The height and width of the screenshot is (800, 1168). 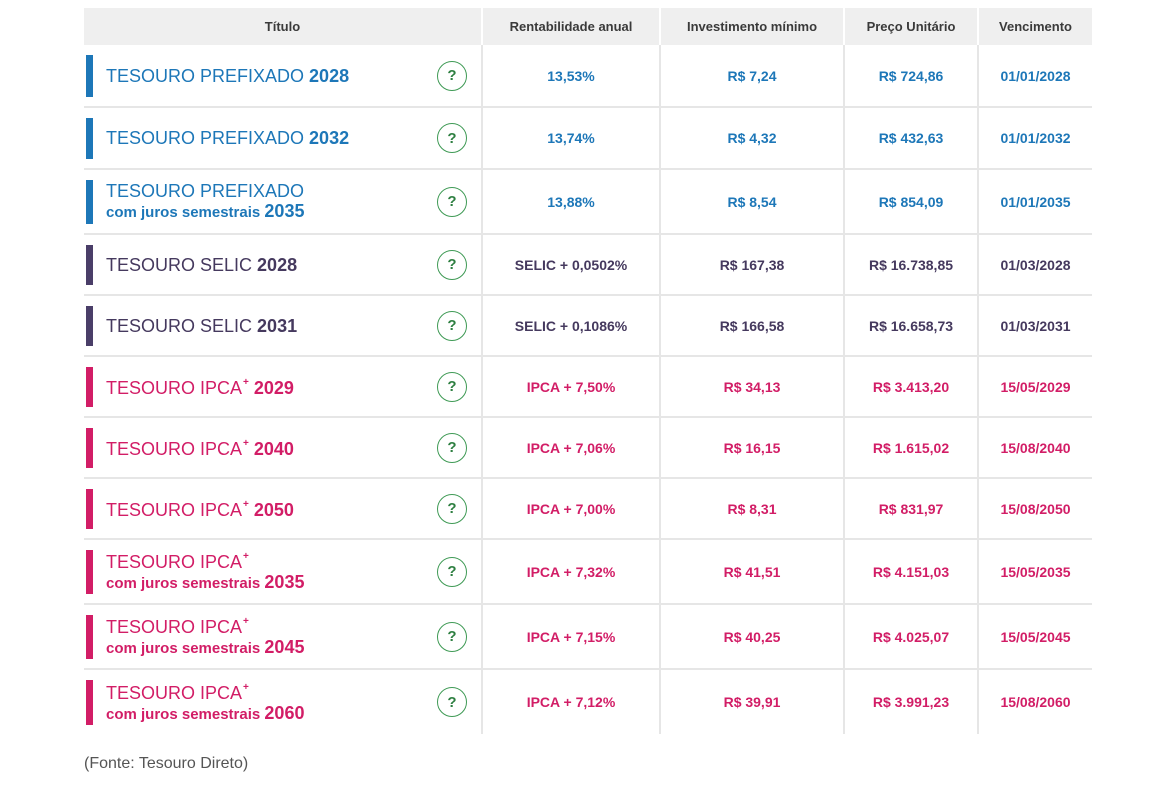 What do you see at coordinates (293, 508) in the screenshot?
I see `title-name-line: TESOURO IPCA+ 2050` at bounding box center [293, 508].